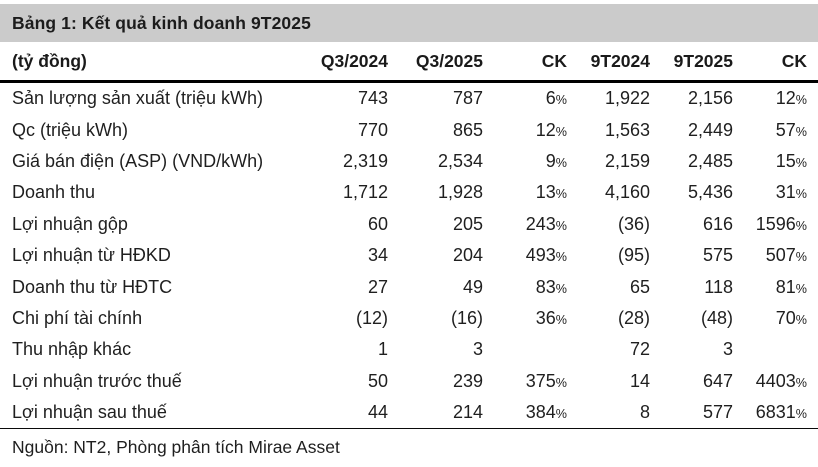 This screenshot has height=467, width=818. Describe the element at coordinates (791, 317) in the screenshot. I see `cell-value: 70%` at that location.